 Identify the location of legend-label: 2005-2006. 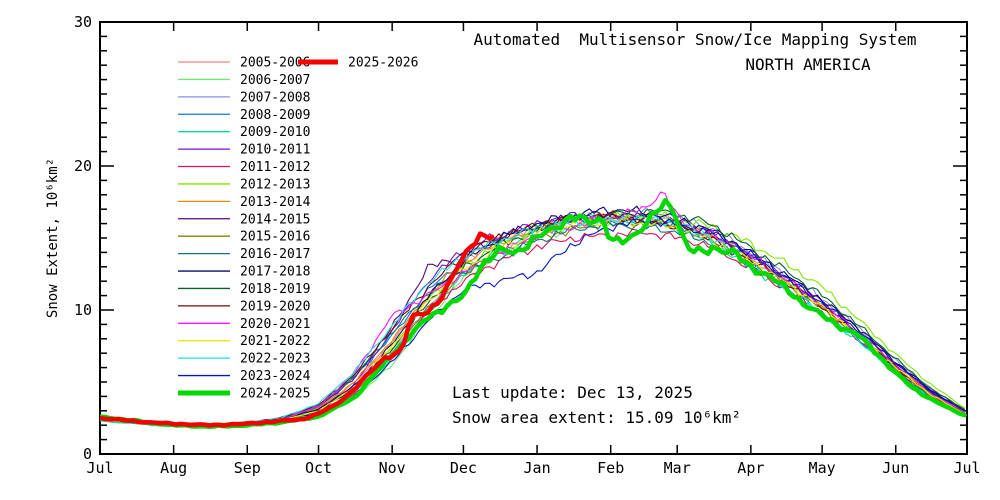
(275, 63).